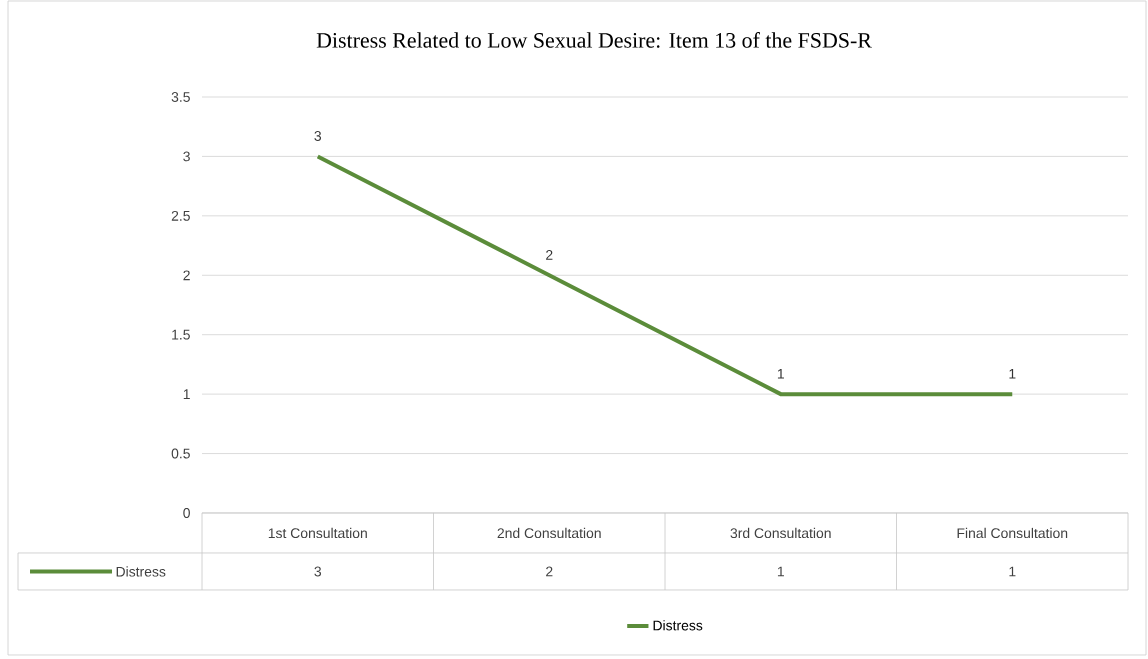 The image size is (1148, 659). What do you see at coordinates (180, 97) in the screenshot?
I see `y-tick-label: 3.5` at bounding box center [180, 97].